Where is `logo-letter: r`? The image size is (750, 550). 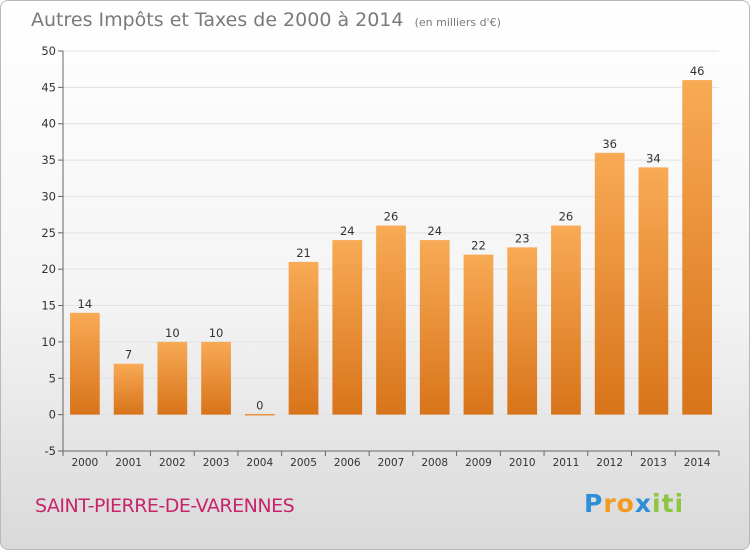 logo-letter: r is located at coordinates (610, 503).